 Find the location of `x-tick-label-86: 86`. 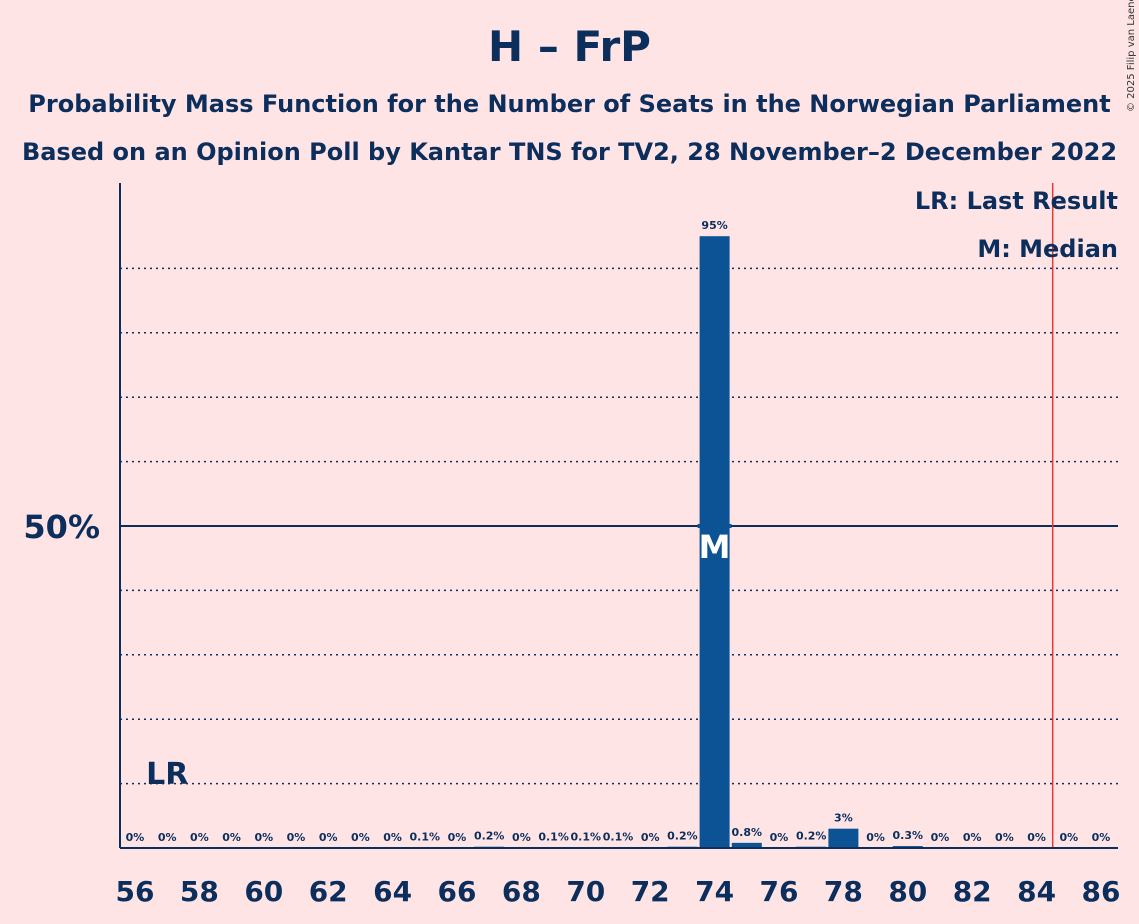

x-tick-label-86: 86 is located at coordinates (1101, 891).